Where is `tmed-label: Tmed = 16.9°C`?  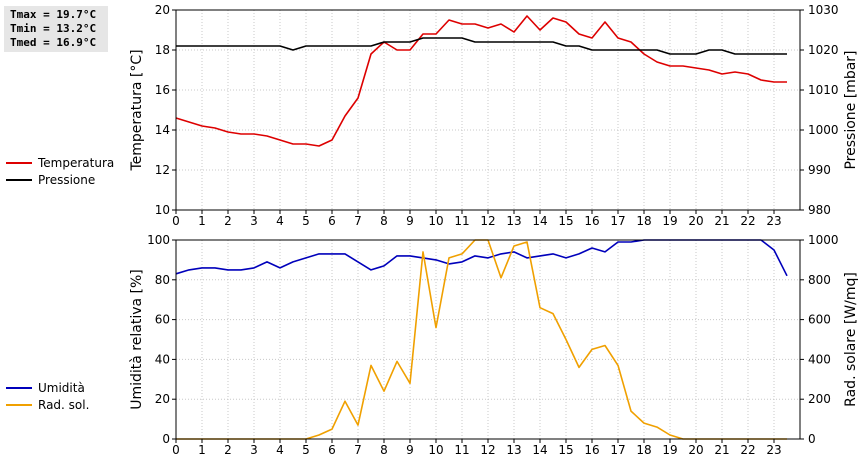 tmed-label: Tmed = 16.9°C is located at coordinates (53, 42).